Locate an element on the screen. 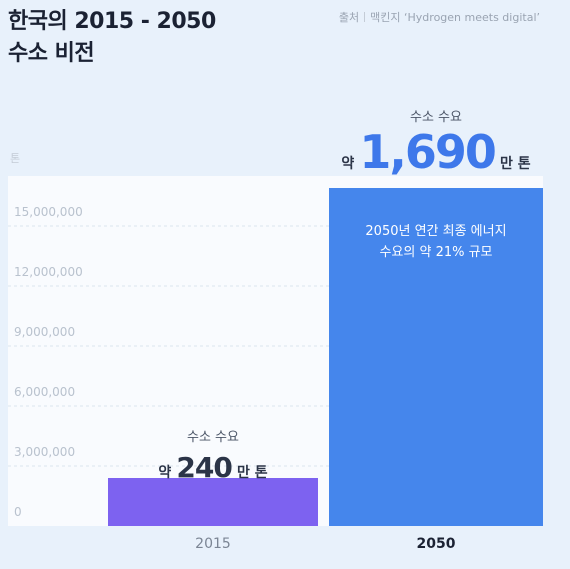  annotation-2050-prefix: 약 is located at coordinates (348, 164).